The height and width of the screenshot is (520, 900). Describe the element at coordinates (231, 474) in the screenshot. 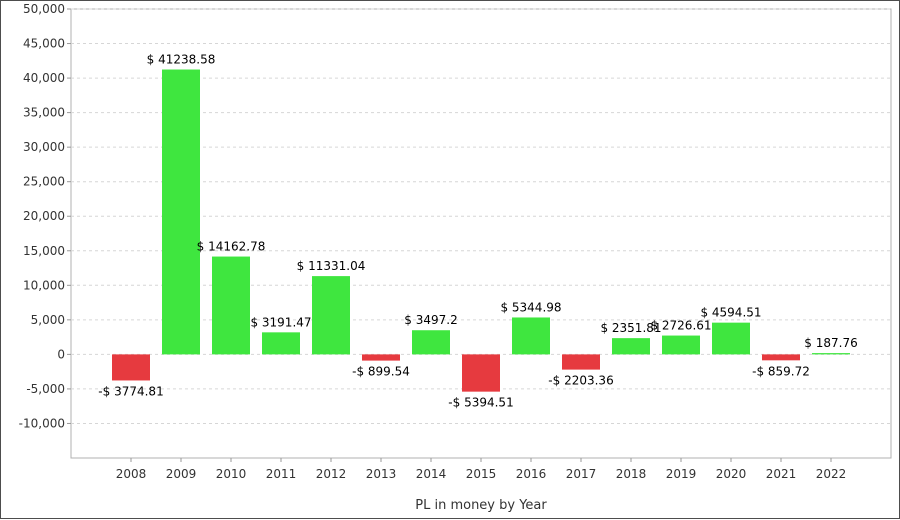

I see `x-tick-label: 2010` at that location.